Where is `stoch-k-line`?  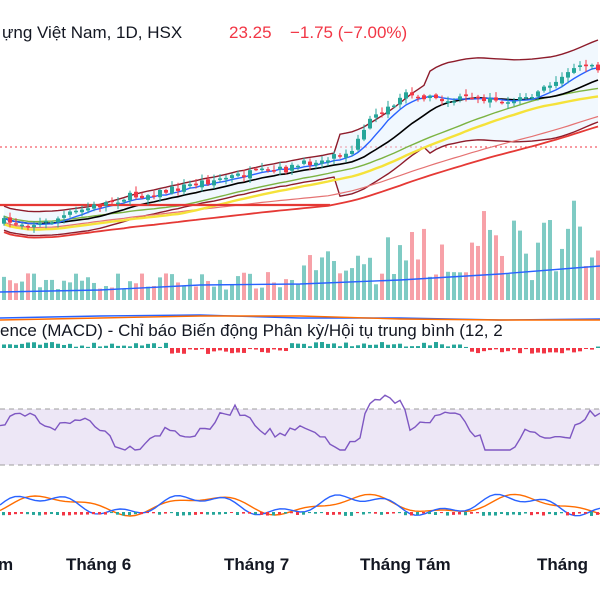 stoch-k-line is located at coordinates (300, 505).